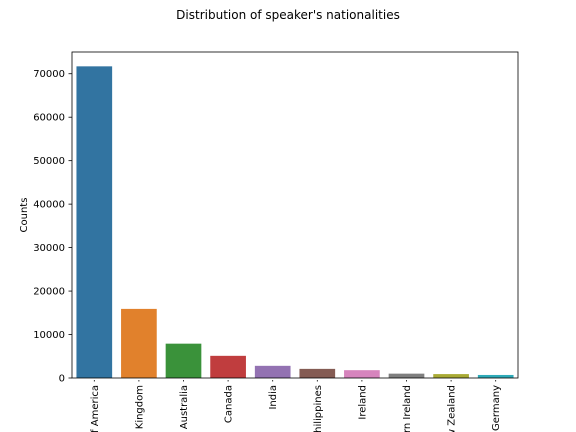  I want to click on x-tick-label-6: Ireland, so click(362, 402).